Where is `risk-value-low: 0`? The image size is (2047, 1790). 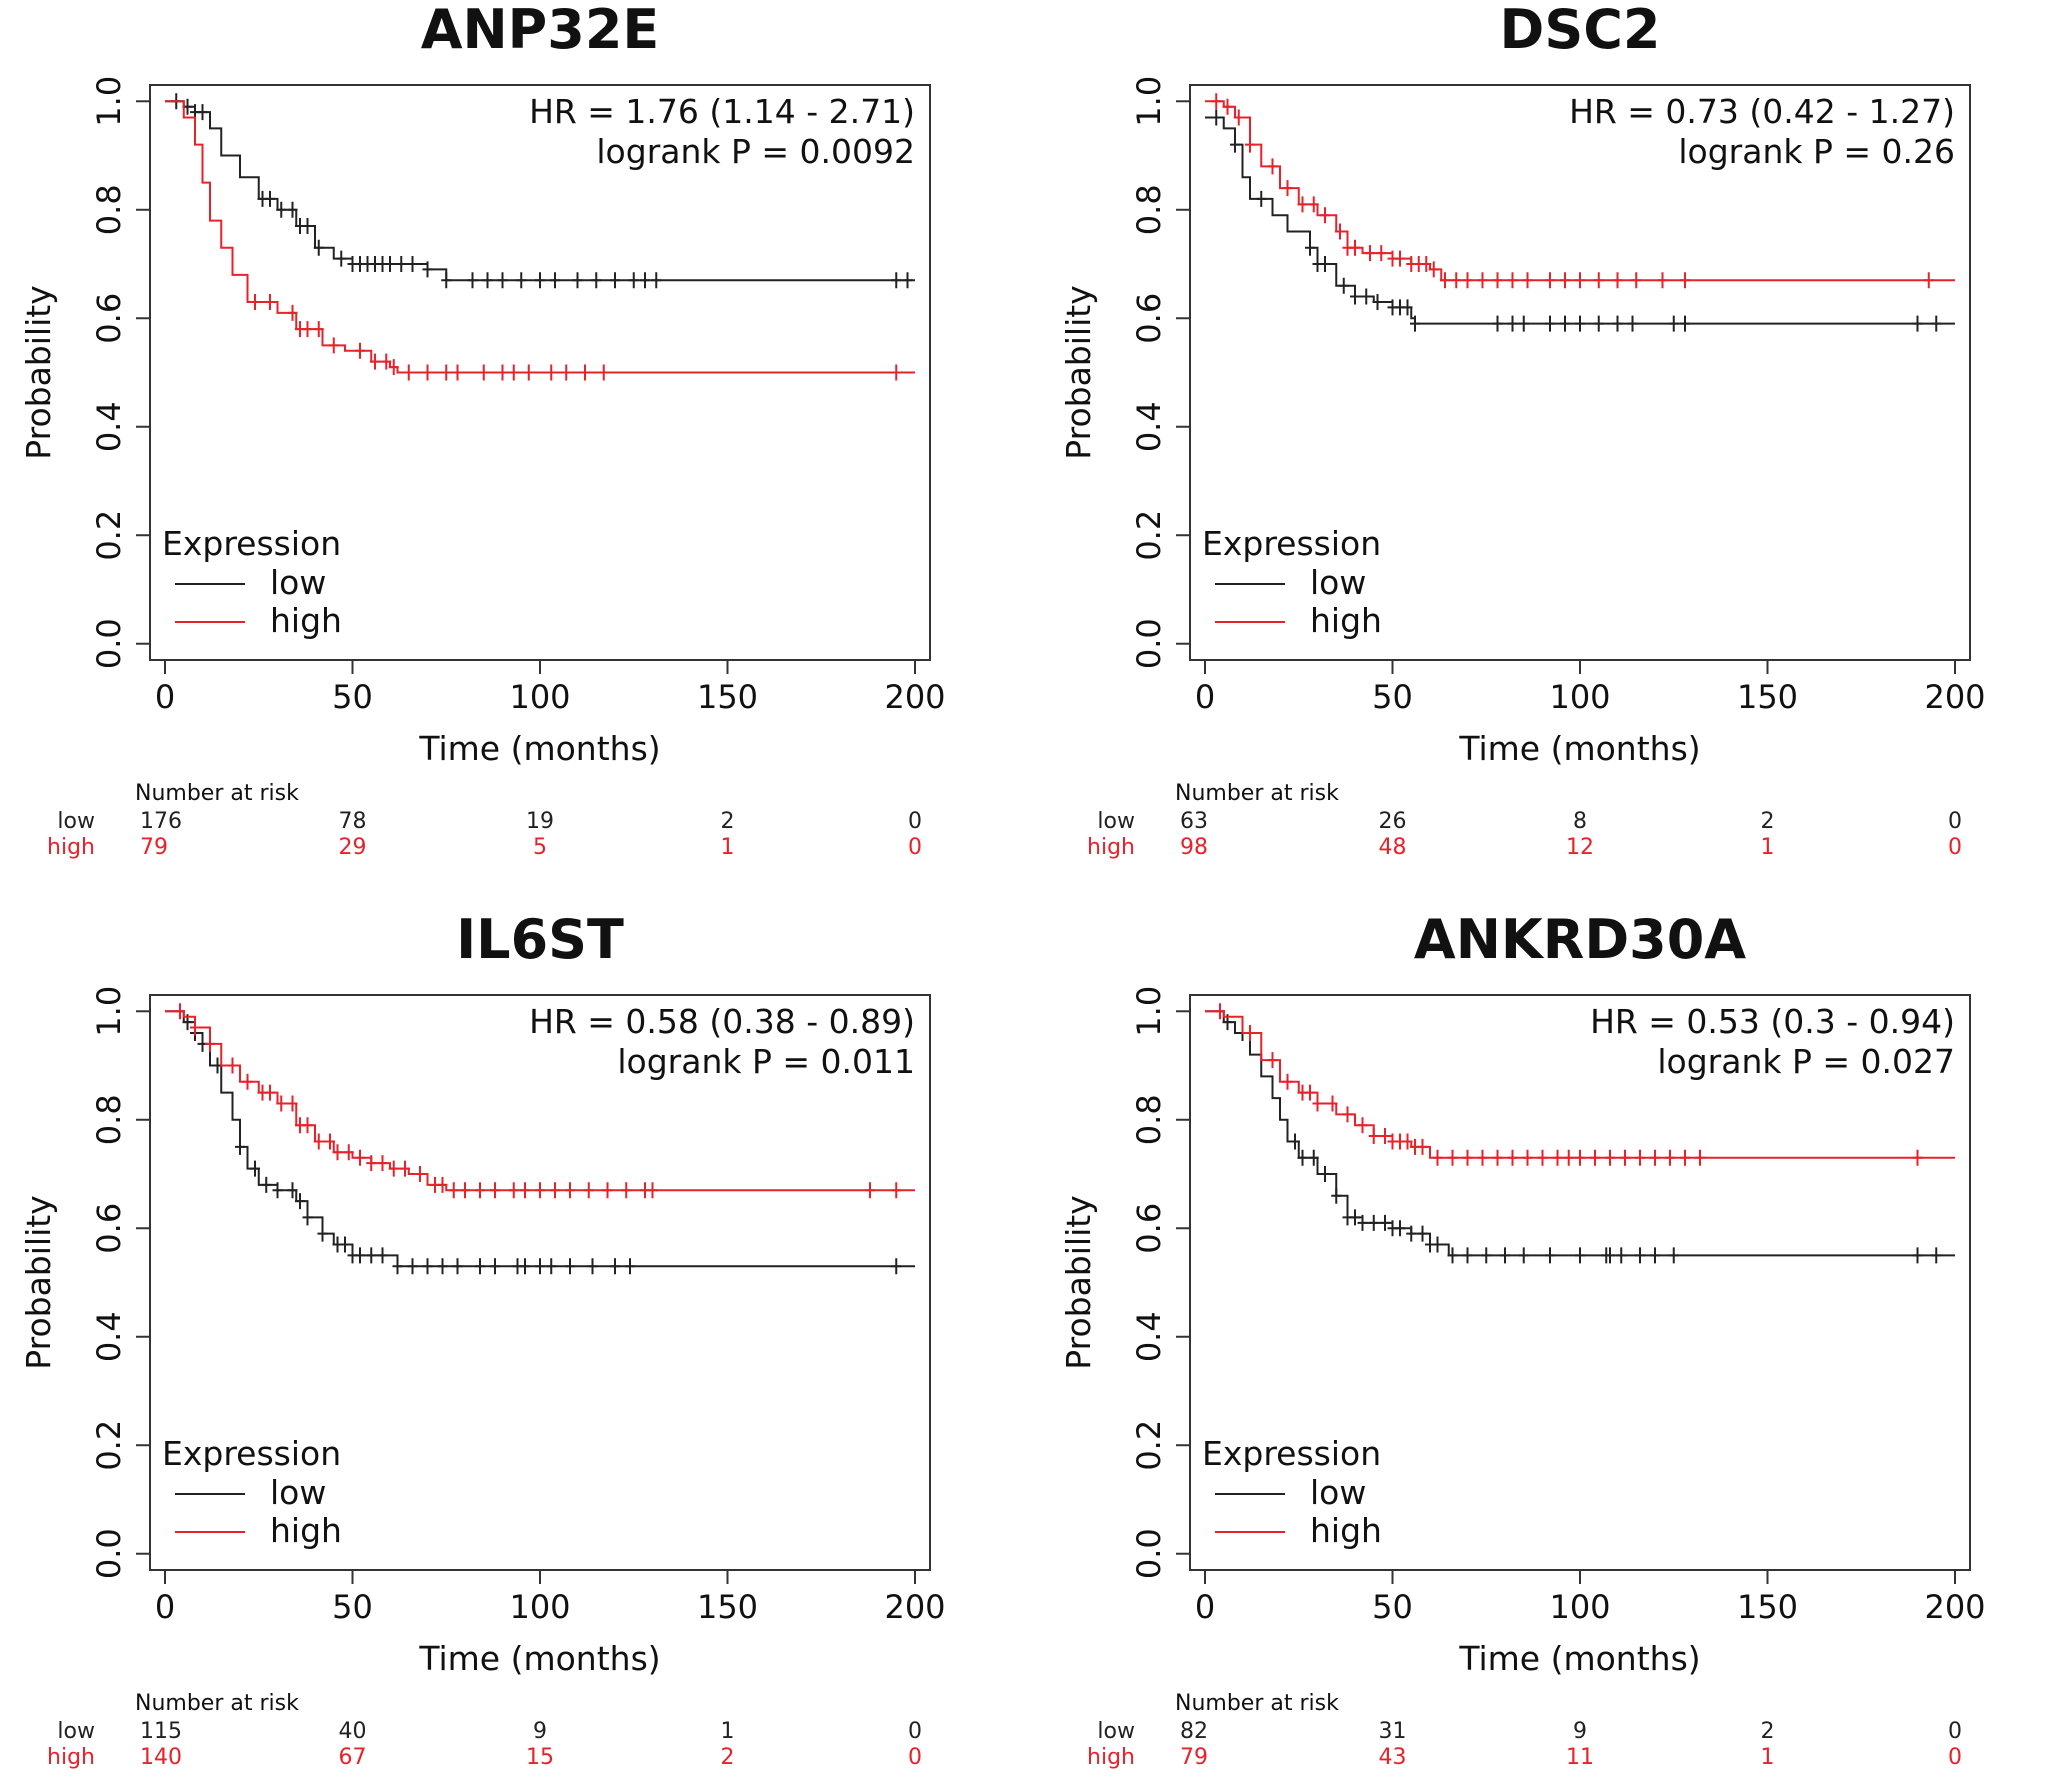 risk-value-low: 0 is located at coordinates (1955, 1731).